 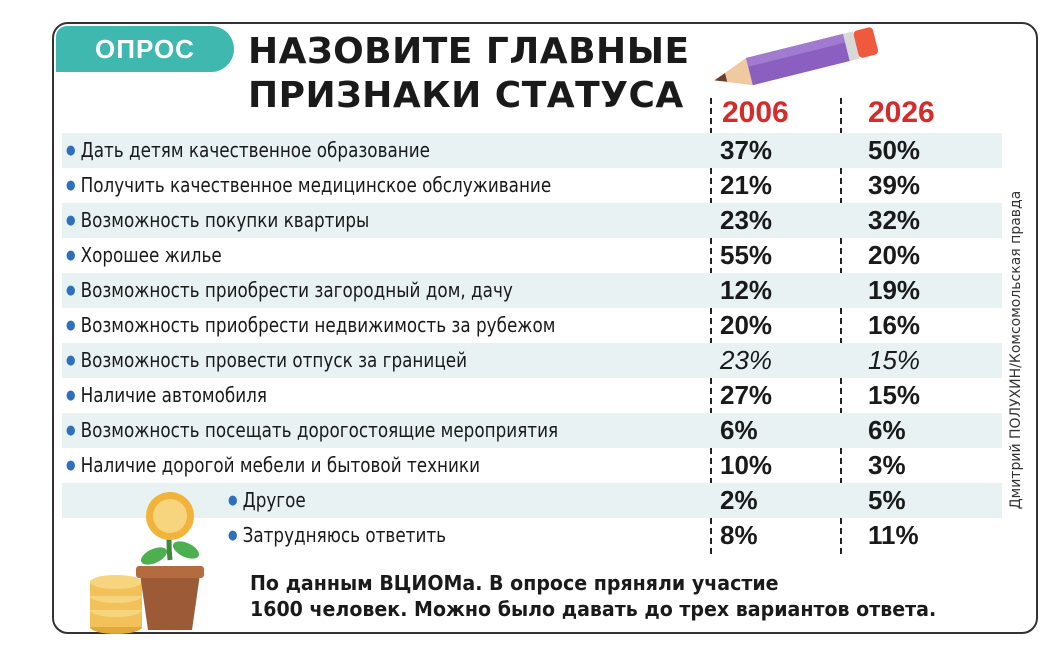 I want to click on column-divider-right, so click(x=841, y=326).